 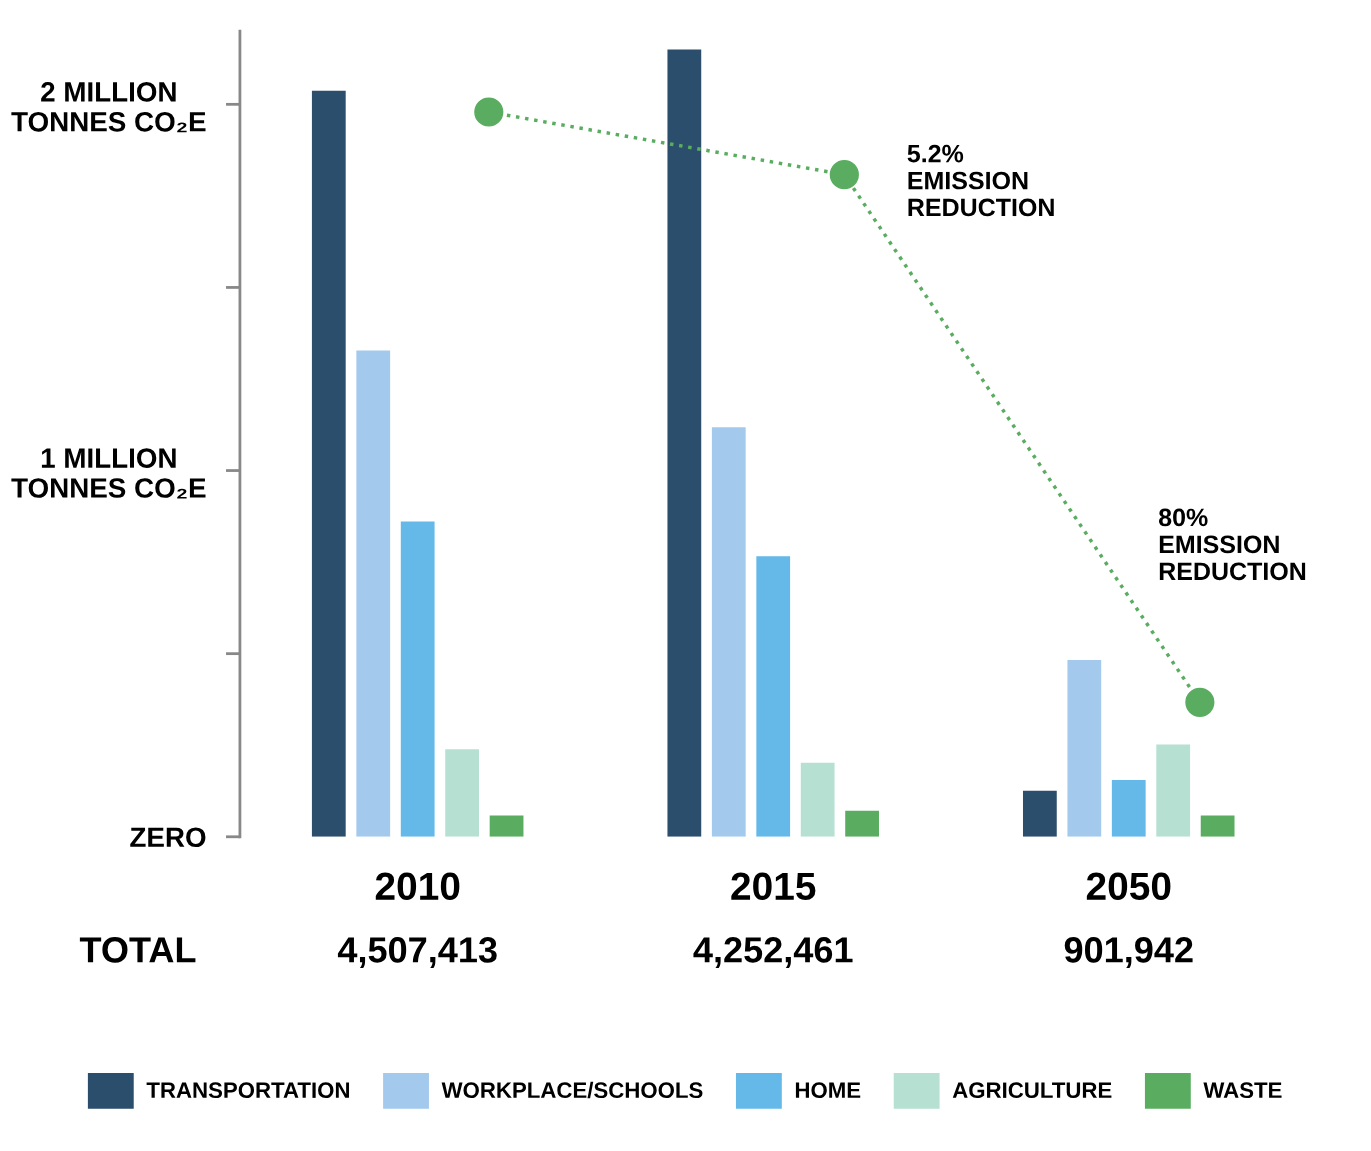 I want to click on legend-label: HOME, so click(x=828, y=1090).